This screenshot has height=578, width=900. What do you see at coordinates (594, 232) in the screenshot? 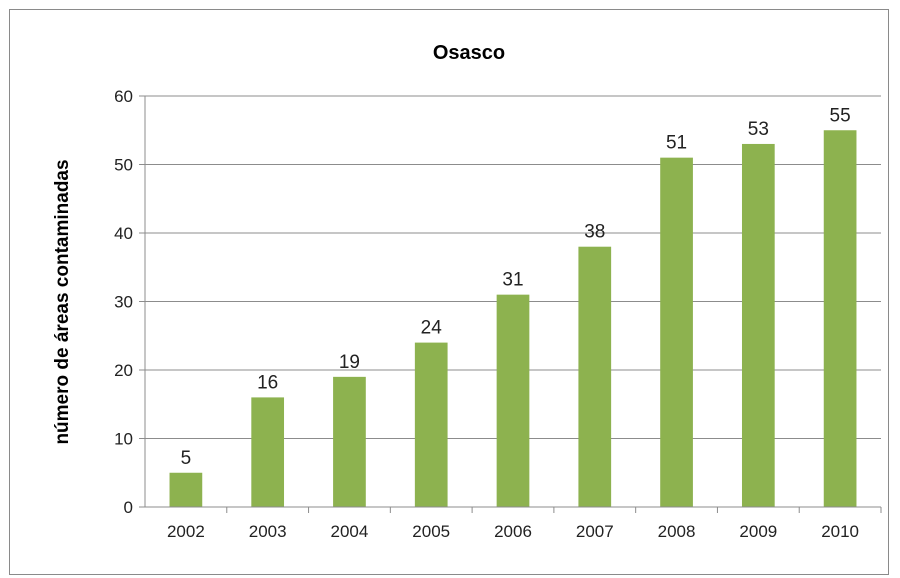
I see `data-label-2007: 38` at bounding box center [594, 232].